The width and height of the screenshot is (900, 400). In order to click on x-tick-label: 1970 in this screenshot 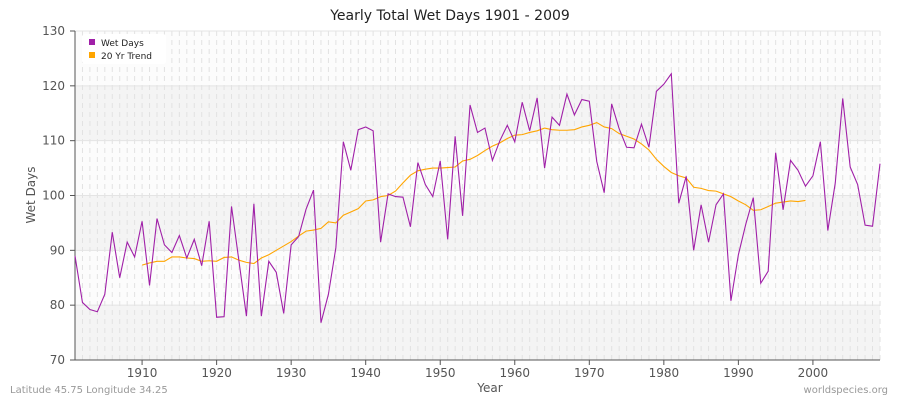, I will do `click(589, 373)`.